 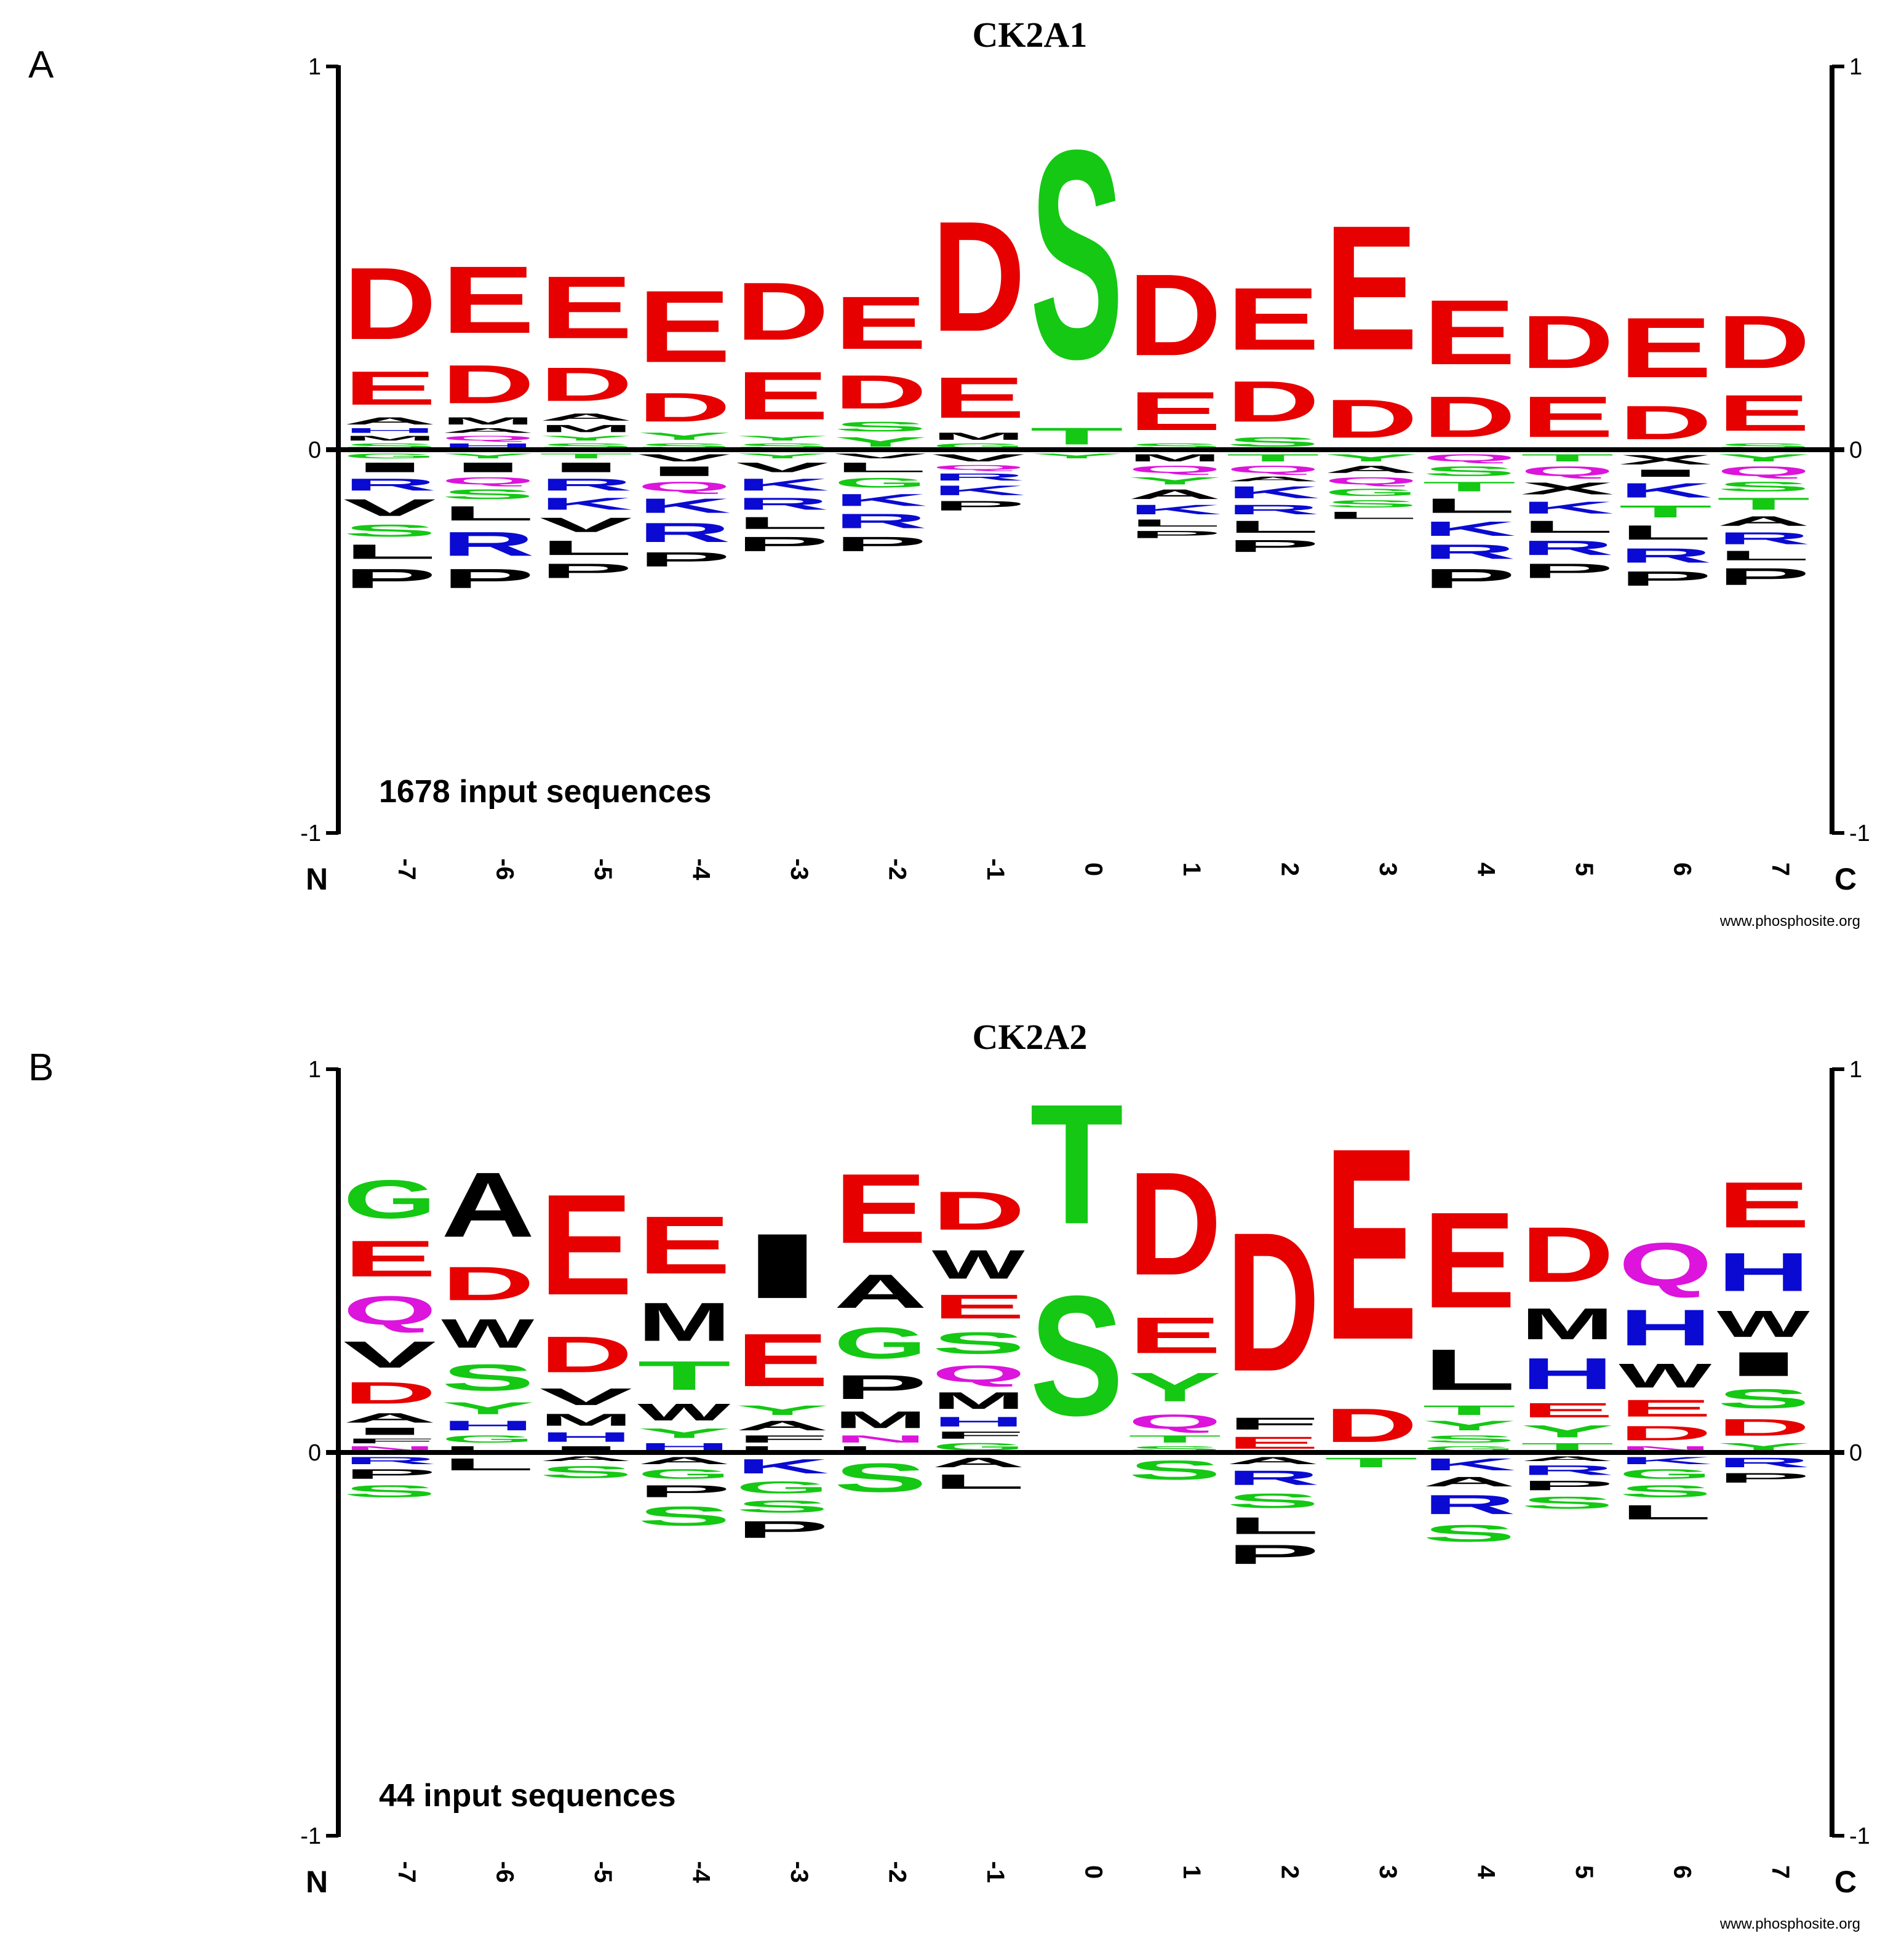 What do you see at coordinates (311, 834) in the screenshot?
I see `y-tick-label-bottom: -1` at bounding box center [311, 834].